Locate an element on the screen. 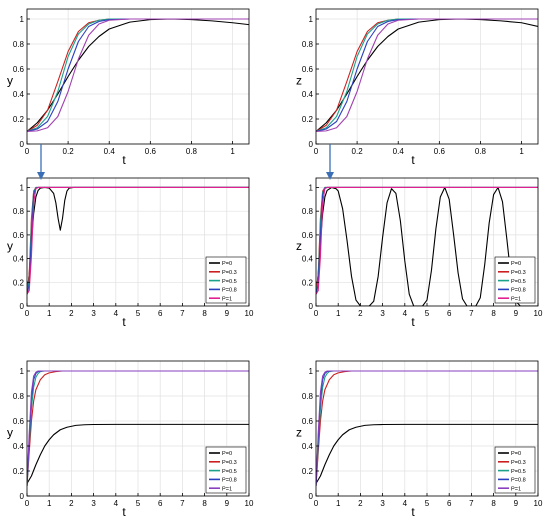 The image size is (550, 524). x-tick-label: 2 is located at coordinates (71, 503).